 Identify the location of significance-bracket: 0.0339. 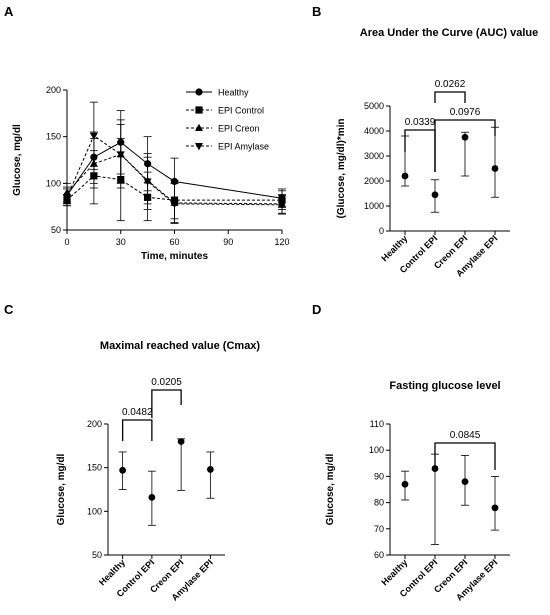
(420, 144).